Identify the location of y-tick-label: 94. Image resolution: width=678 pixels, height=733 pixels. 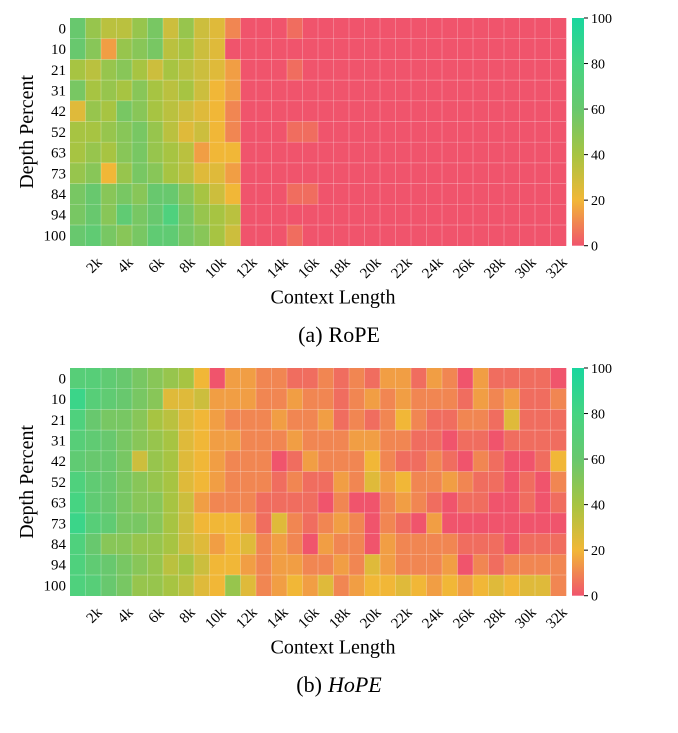
(59, 566).